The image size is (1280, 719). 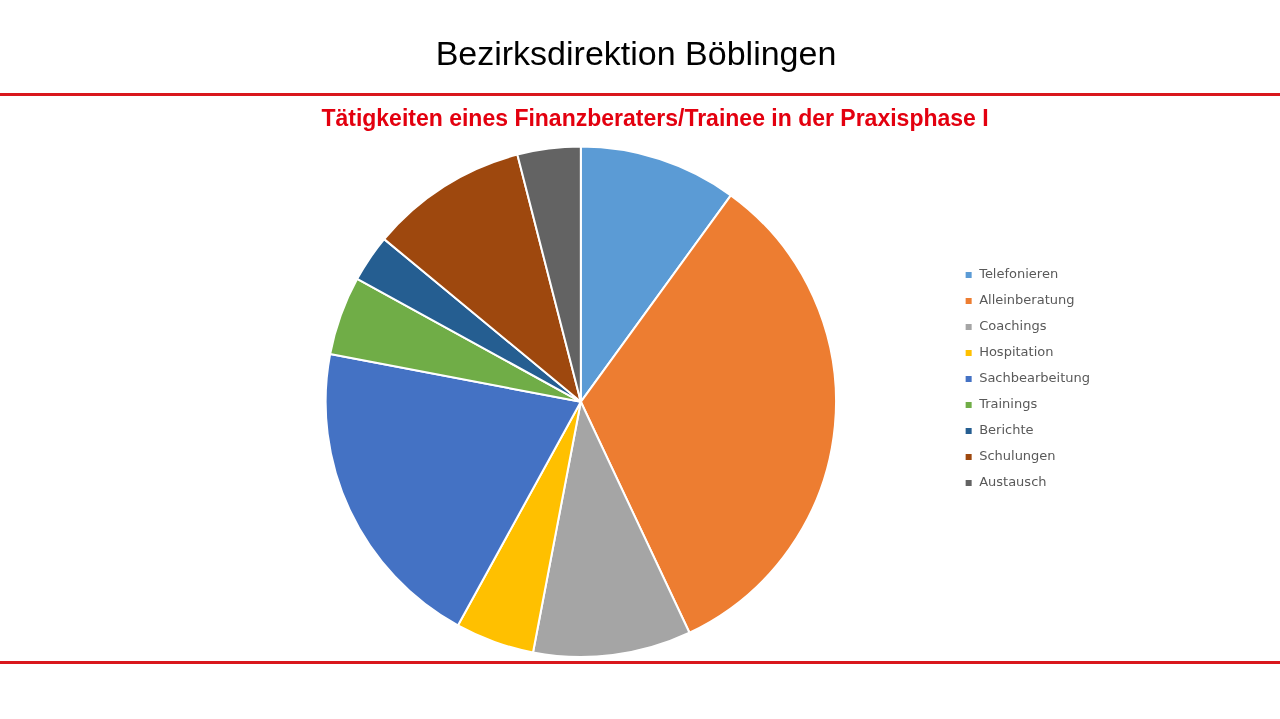 What do you see at coordinates (1034, 378) in the screenshot?
I see `legend-label: Sachbearbeitung` at bounding box center [1034, 378].